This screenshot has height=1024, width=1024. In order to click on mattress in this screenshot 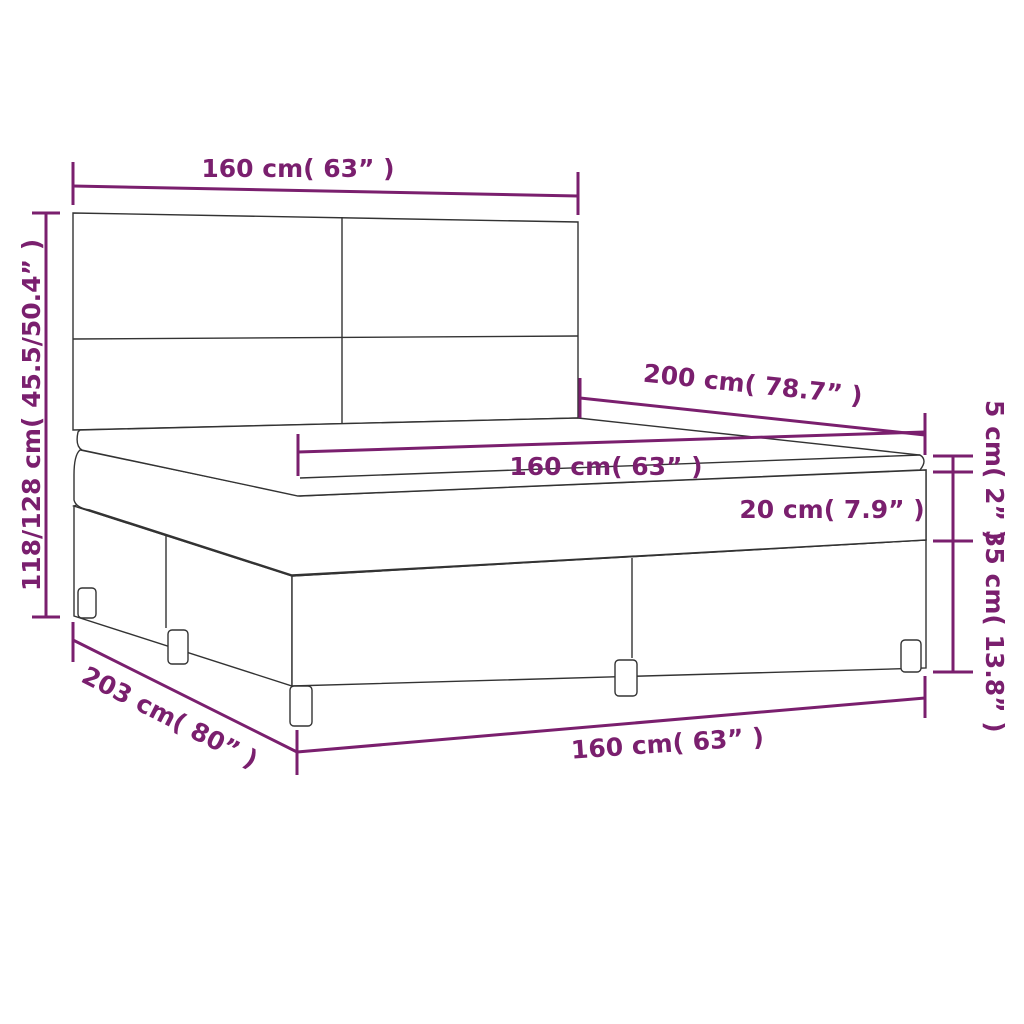, I will do `click(500, 512)`.